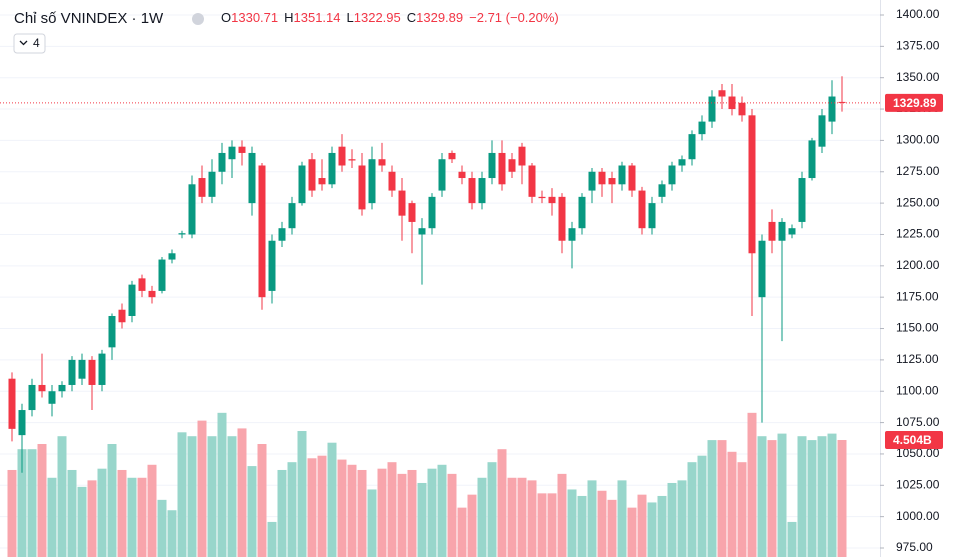 The height and width of the screenshot is (557, 961). I want to click on price-badge-label: 1329.89, so click(915, 103).